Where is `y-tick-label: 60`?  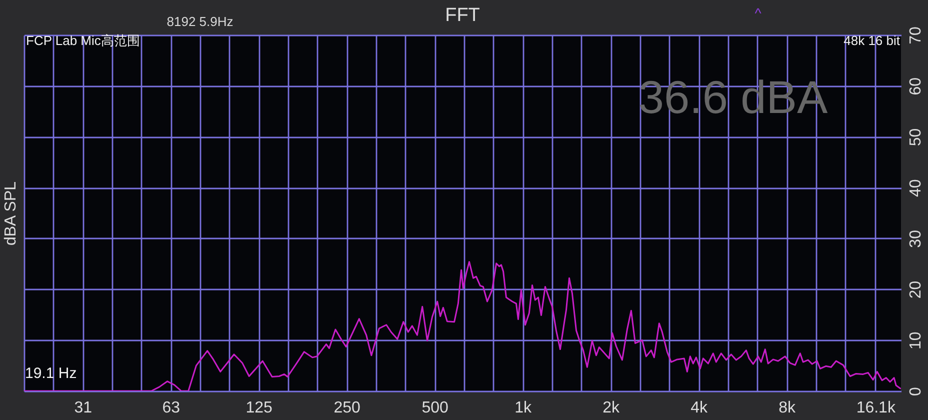 y-tick-label: 60 is located at coordinates (916, 86).